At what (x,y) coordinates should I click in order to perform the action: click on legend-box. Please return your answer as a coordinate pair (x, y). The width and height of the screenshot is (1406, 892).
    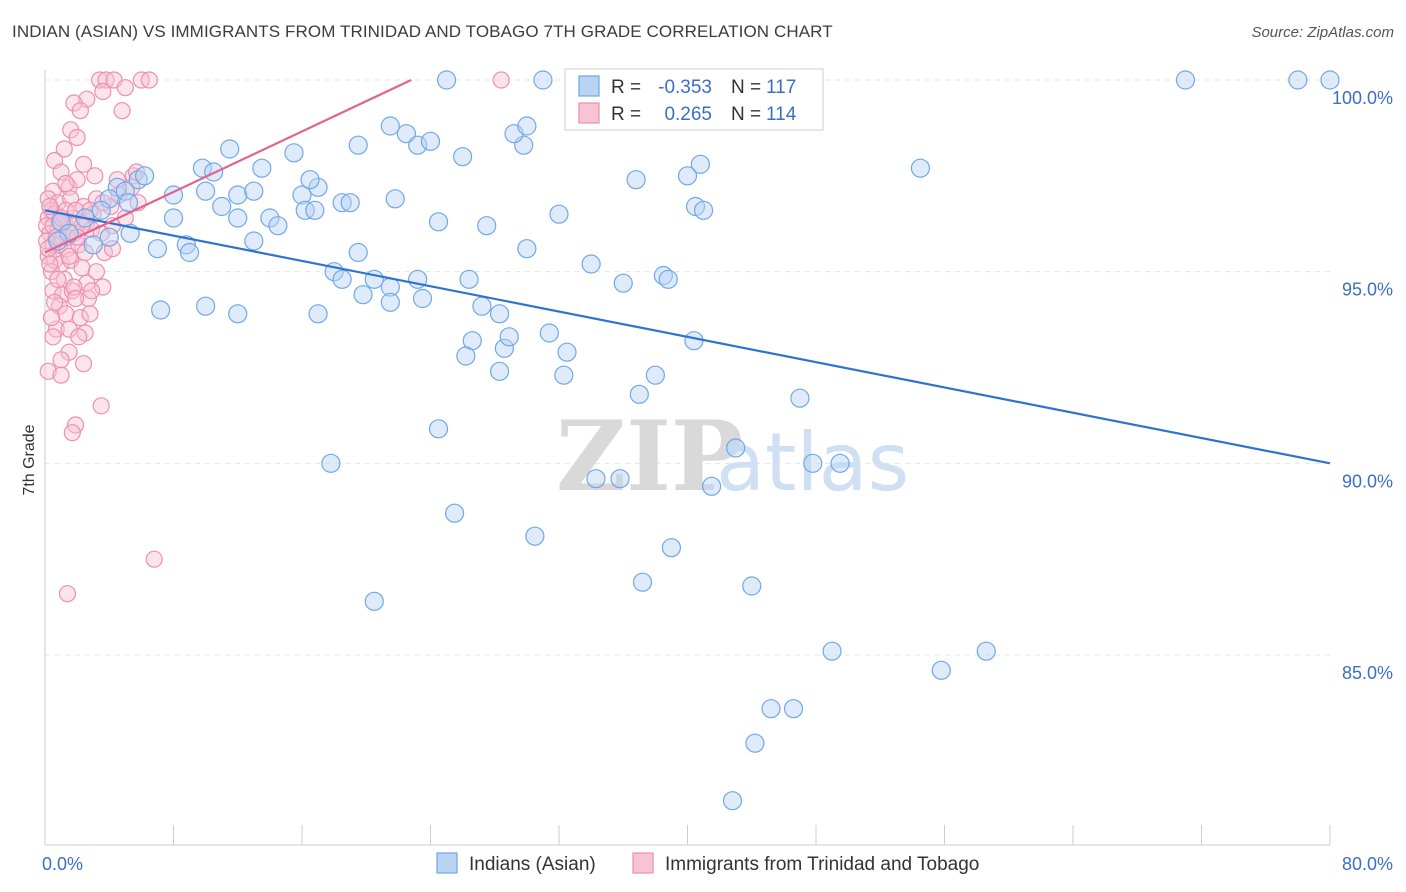
    Looking at the image, I should click on (694, 99).